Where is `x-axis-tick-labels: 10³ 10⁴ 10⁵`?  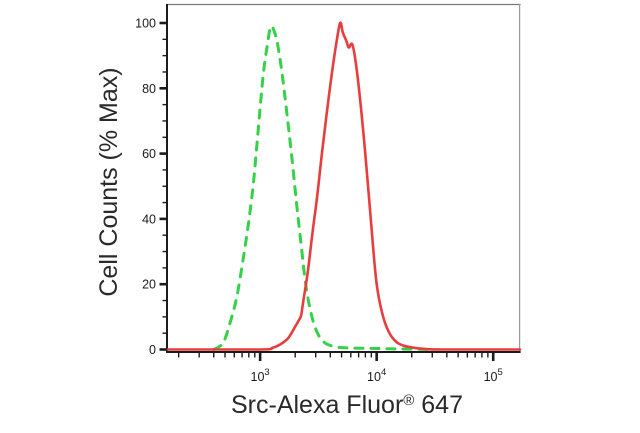
x-axis-tick-labels: 10³ 10⁴ 10⁵ is located at coordinates (377, 375).